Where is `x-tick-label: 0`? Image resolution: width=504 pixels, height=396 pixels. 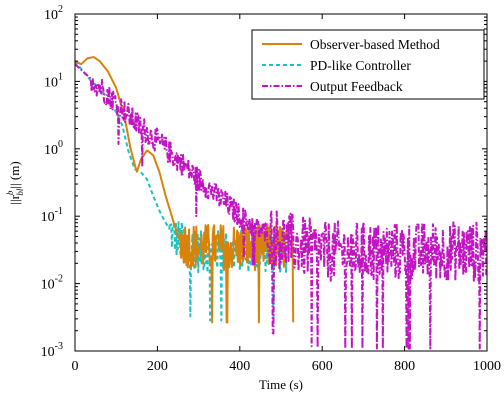
x-tick-label: 0 is located at coordinates (75, 366).